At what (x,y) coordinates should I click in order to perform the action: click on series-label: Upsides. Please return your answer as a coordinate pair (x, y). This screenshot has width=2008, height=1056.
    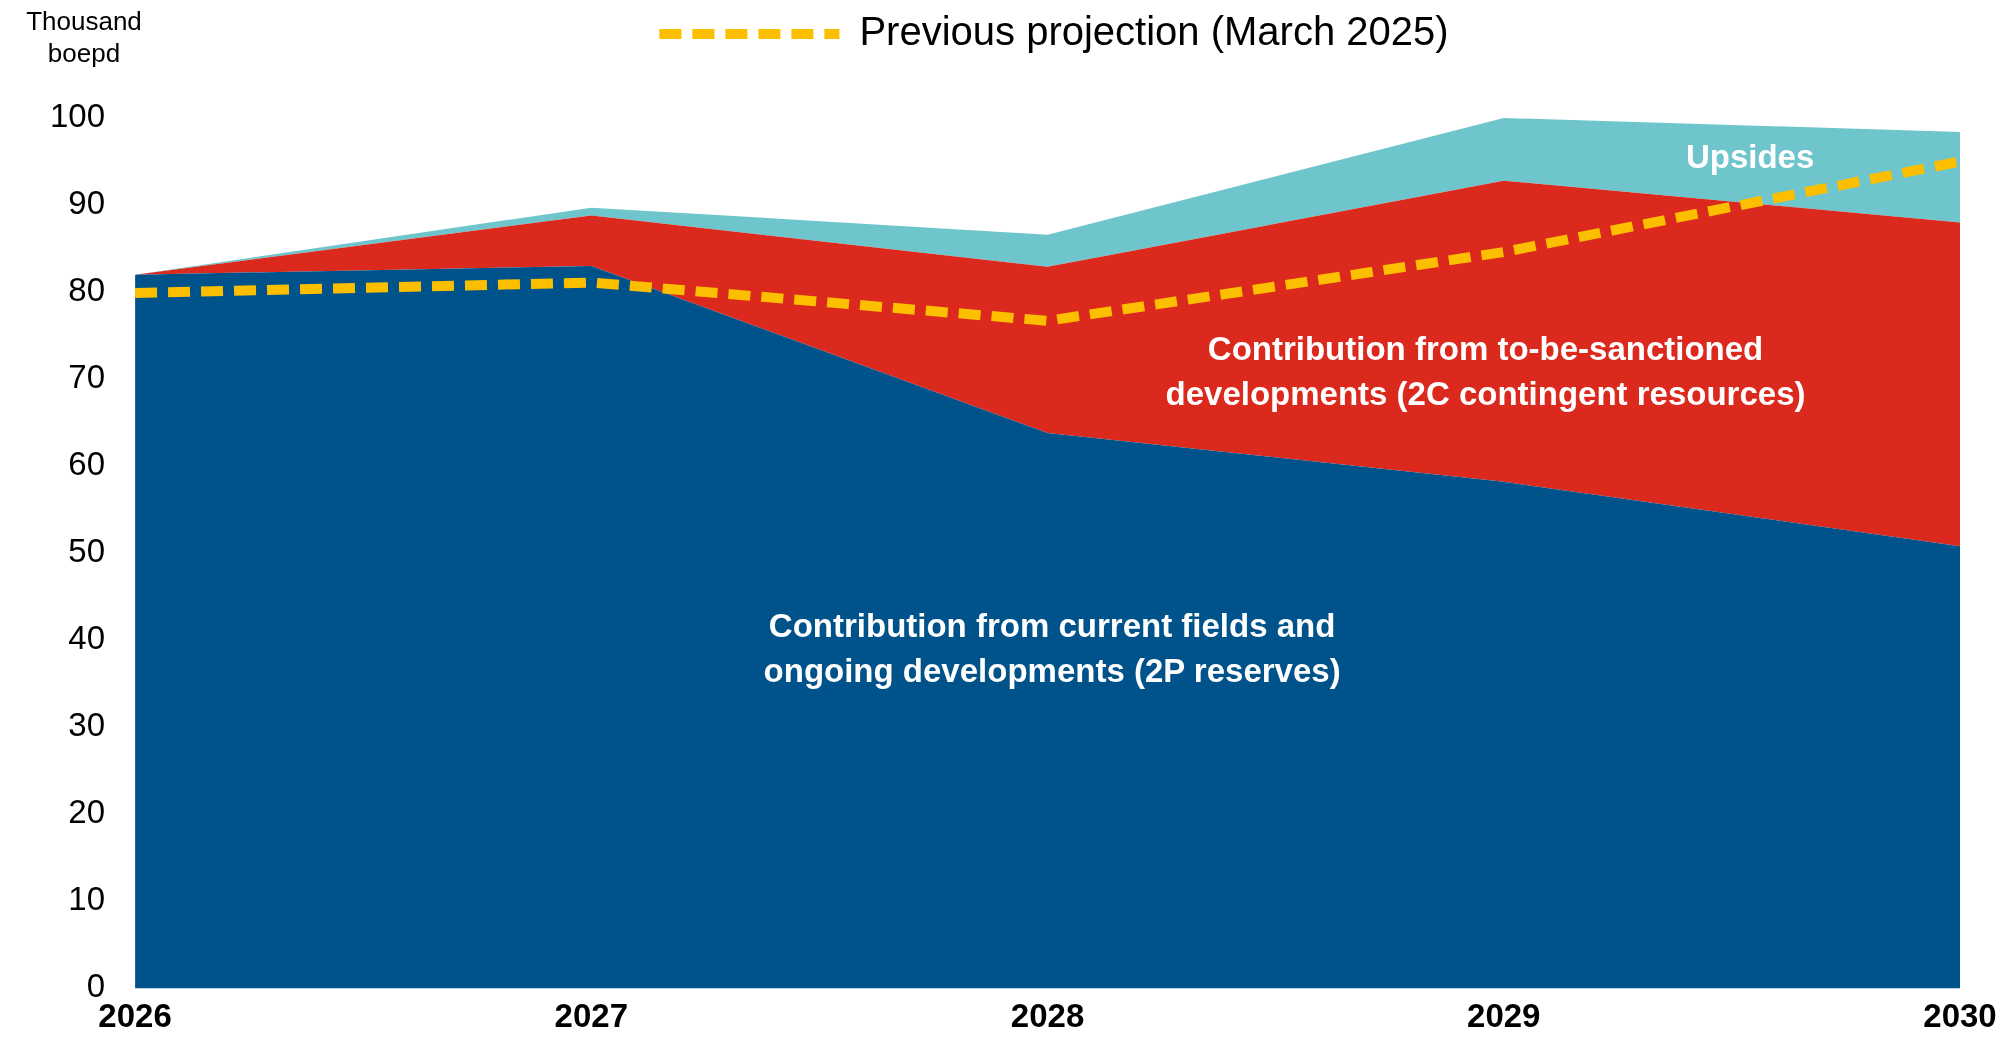
    Looking at the image, I should click on (1750, 157).